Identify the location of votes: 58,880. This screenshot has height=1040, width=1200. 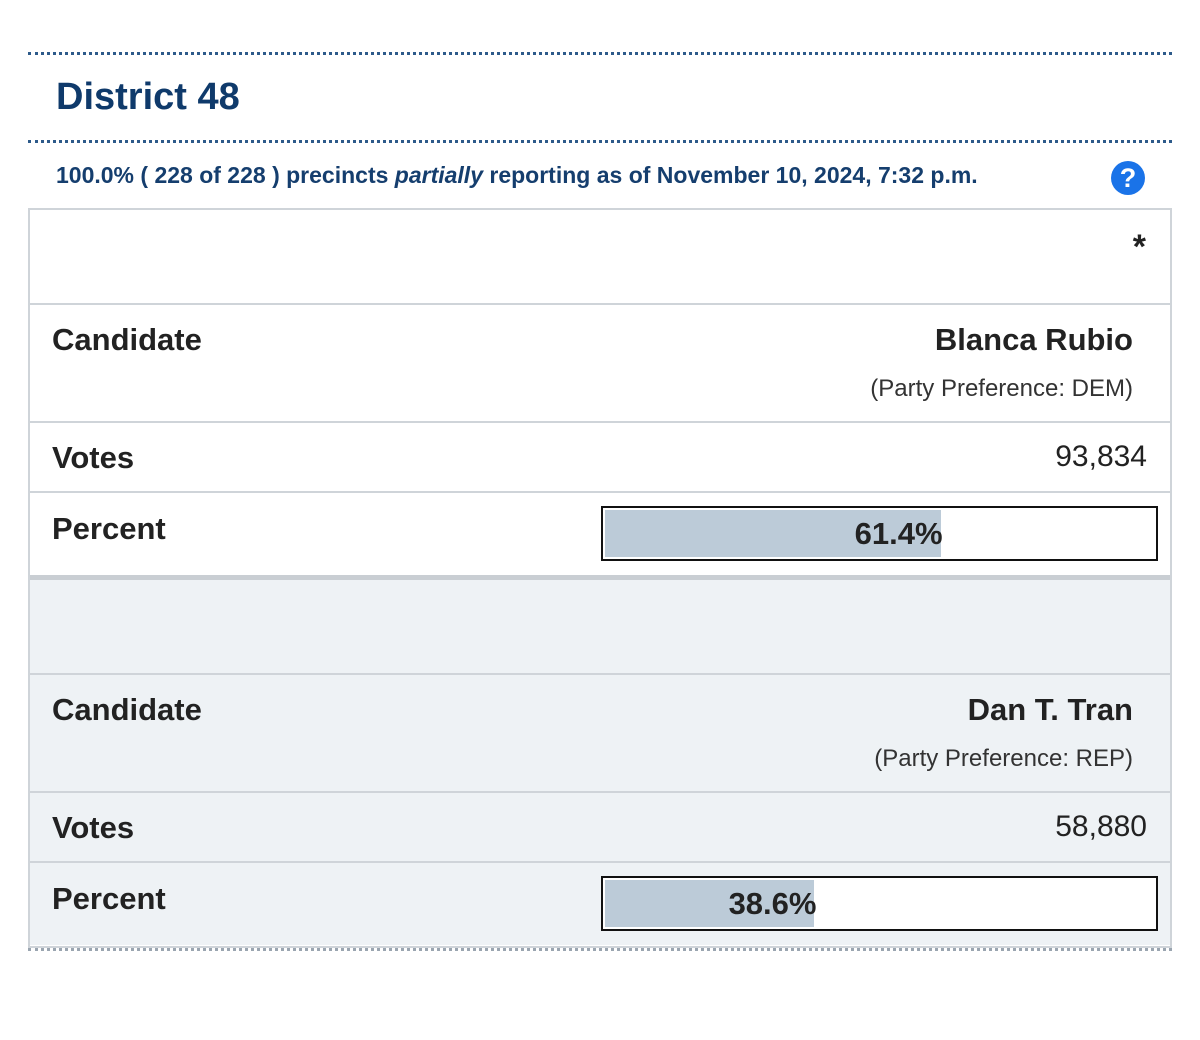
(1101, 826).